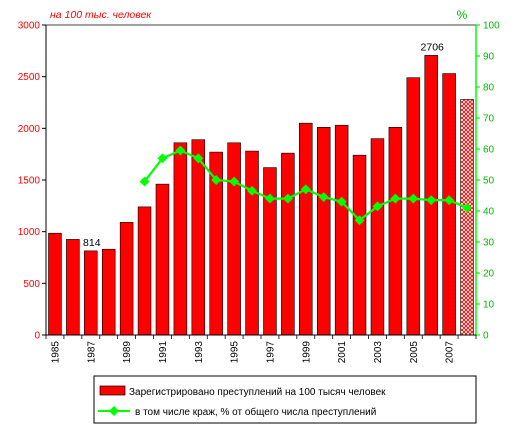 Image resolution: width=516 pixels, height=433 pixels. I want to click on legend-bar-swatch, so click(112, 390).